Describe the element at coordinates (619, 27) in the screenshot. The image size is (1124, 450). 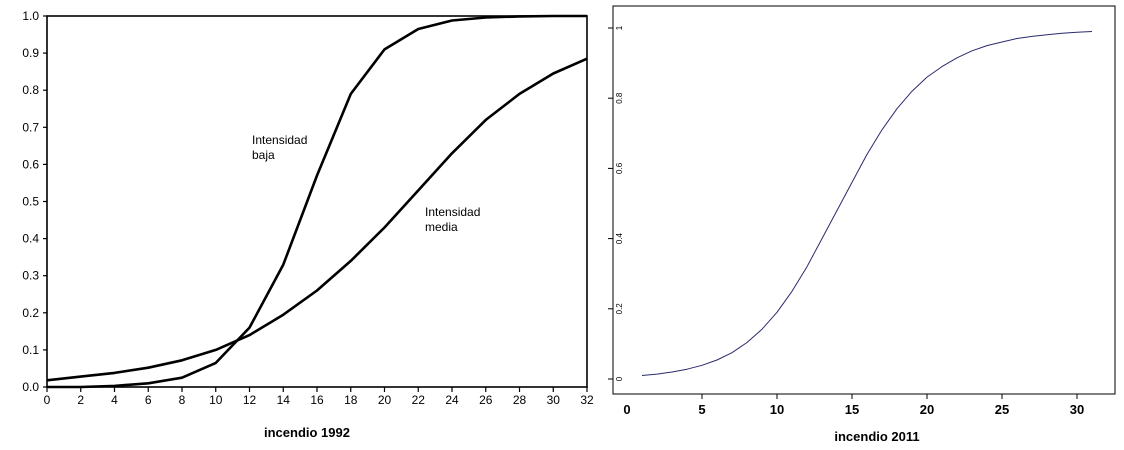
I see `y-tick-label: 1` at that location.